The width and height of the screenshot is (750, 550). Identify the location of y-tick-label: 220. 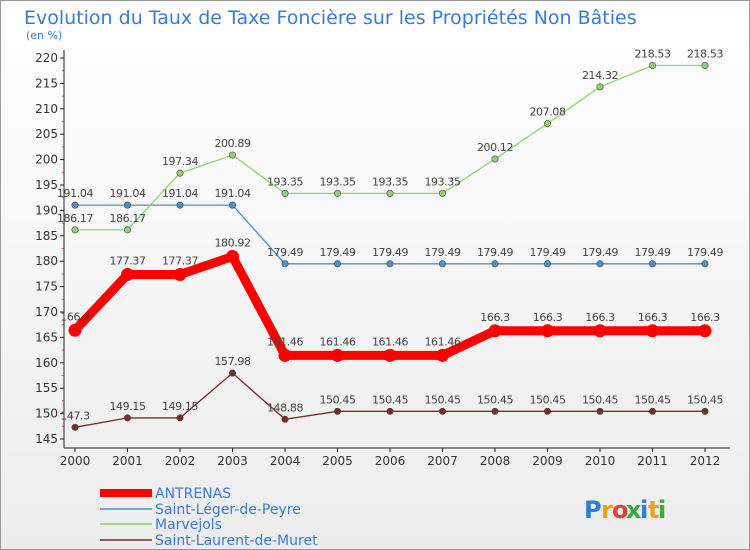
(46, 58).